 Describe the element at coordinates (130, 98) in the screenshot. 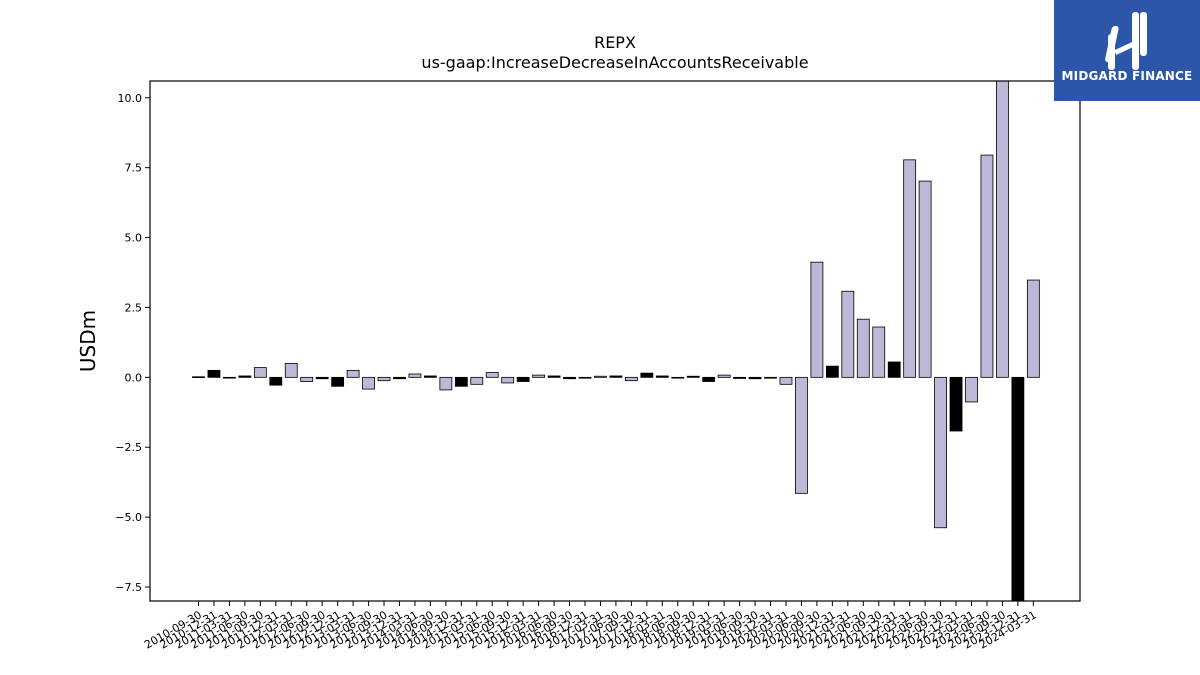

I see `y-tick-label: 10.0` at that location.